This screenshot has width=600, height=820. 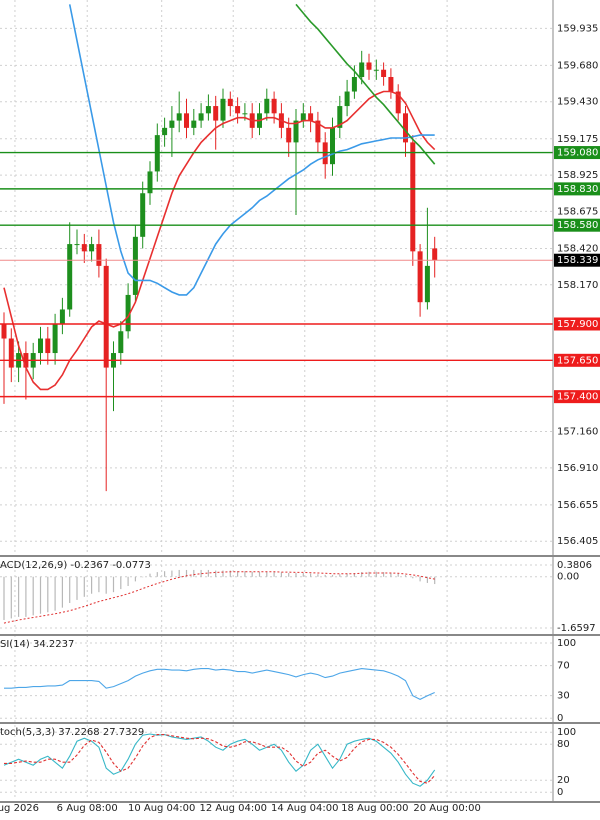 What do you see at coordinates (577, 102) in the screenshot?
I see `y-tick-label: 159.430` at bounding box center [577, 102].